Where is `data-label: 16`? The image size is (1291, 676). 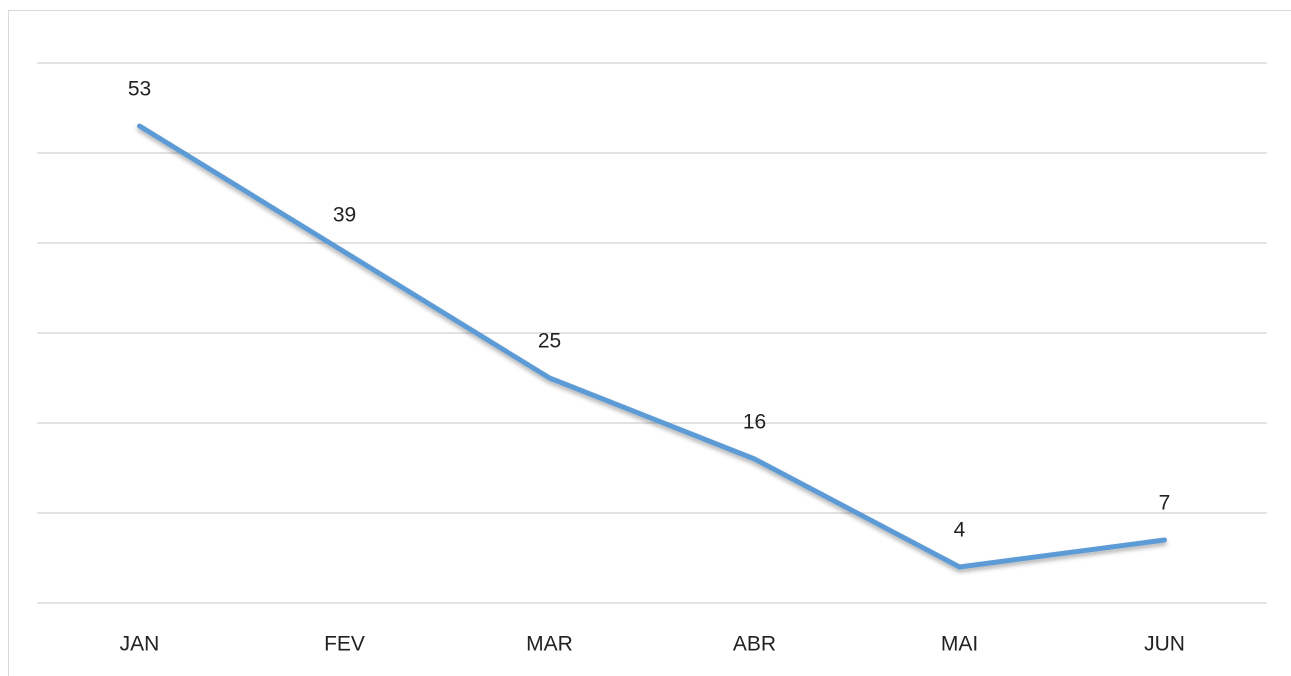
data-label: 16 is located at coordinates (754, 422).